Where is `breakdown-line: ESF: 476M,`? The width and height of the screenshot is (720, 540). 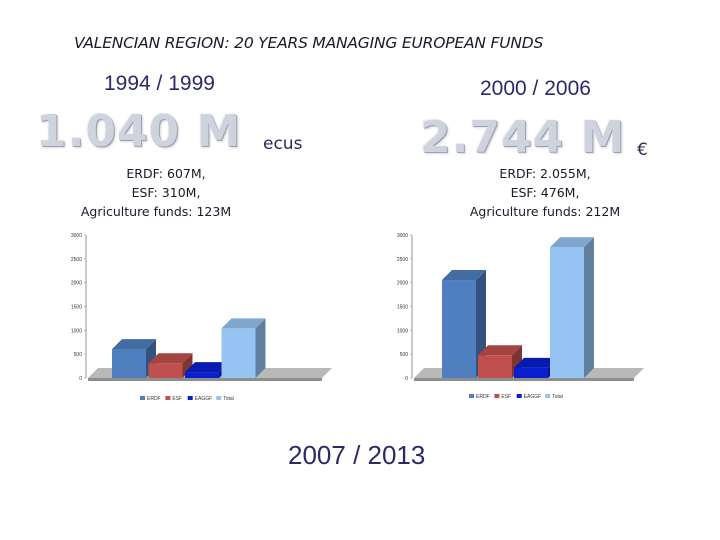
breakdown-line: ESF: 476M, is located at coordinates (545, 192).